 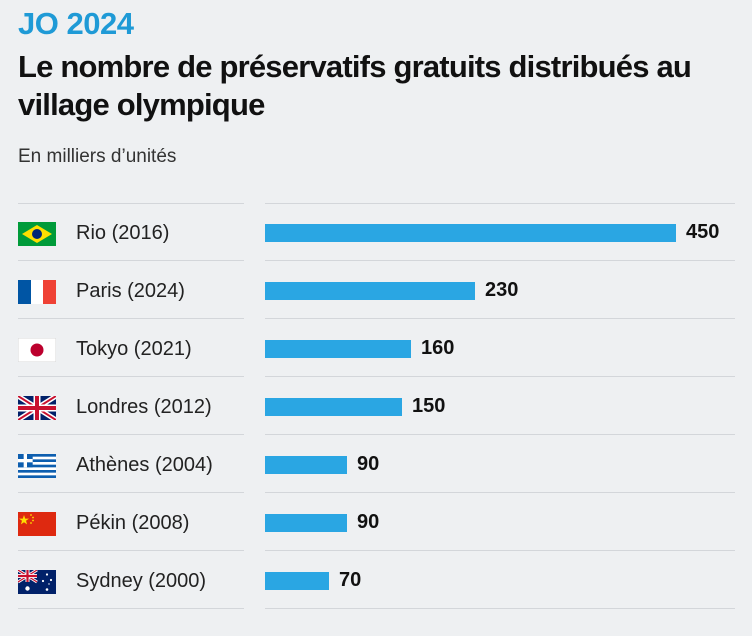 I want to click on category-label: Tokyo (2021), so click(x=134, y=349).